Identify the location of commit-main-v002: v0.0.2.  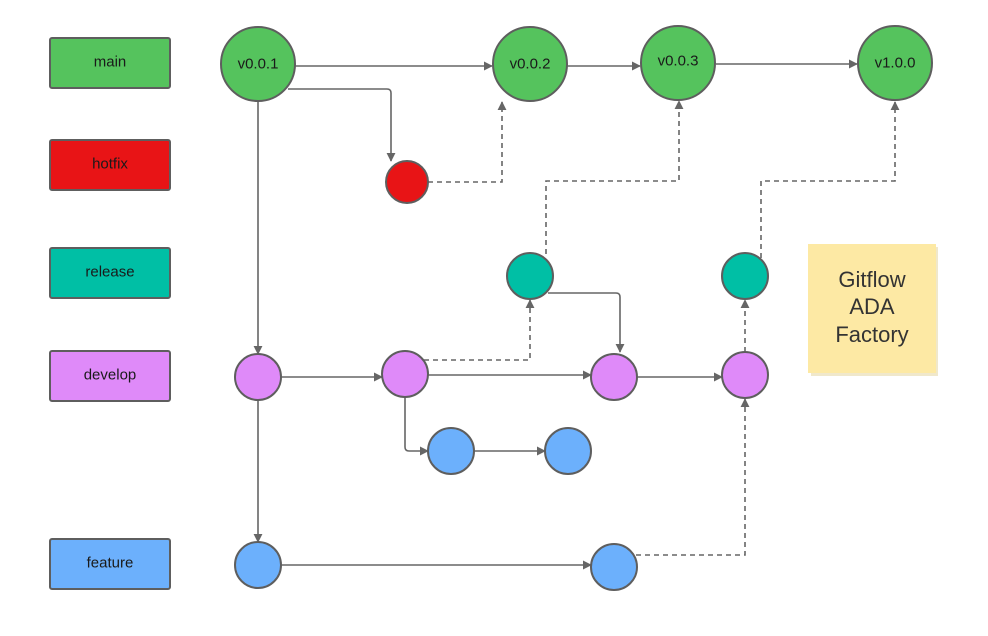
(530, 64).